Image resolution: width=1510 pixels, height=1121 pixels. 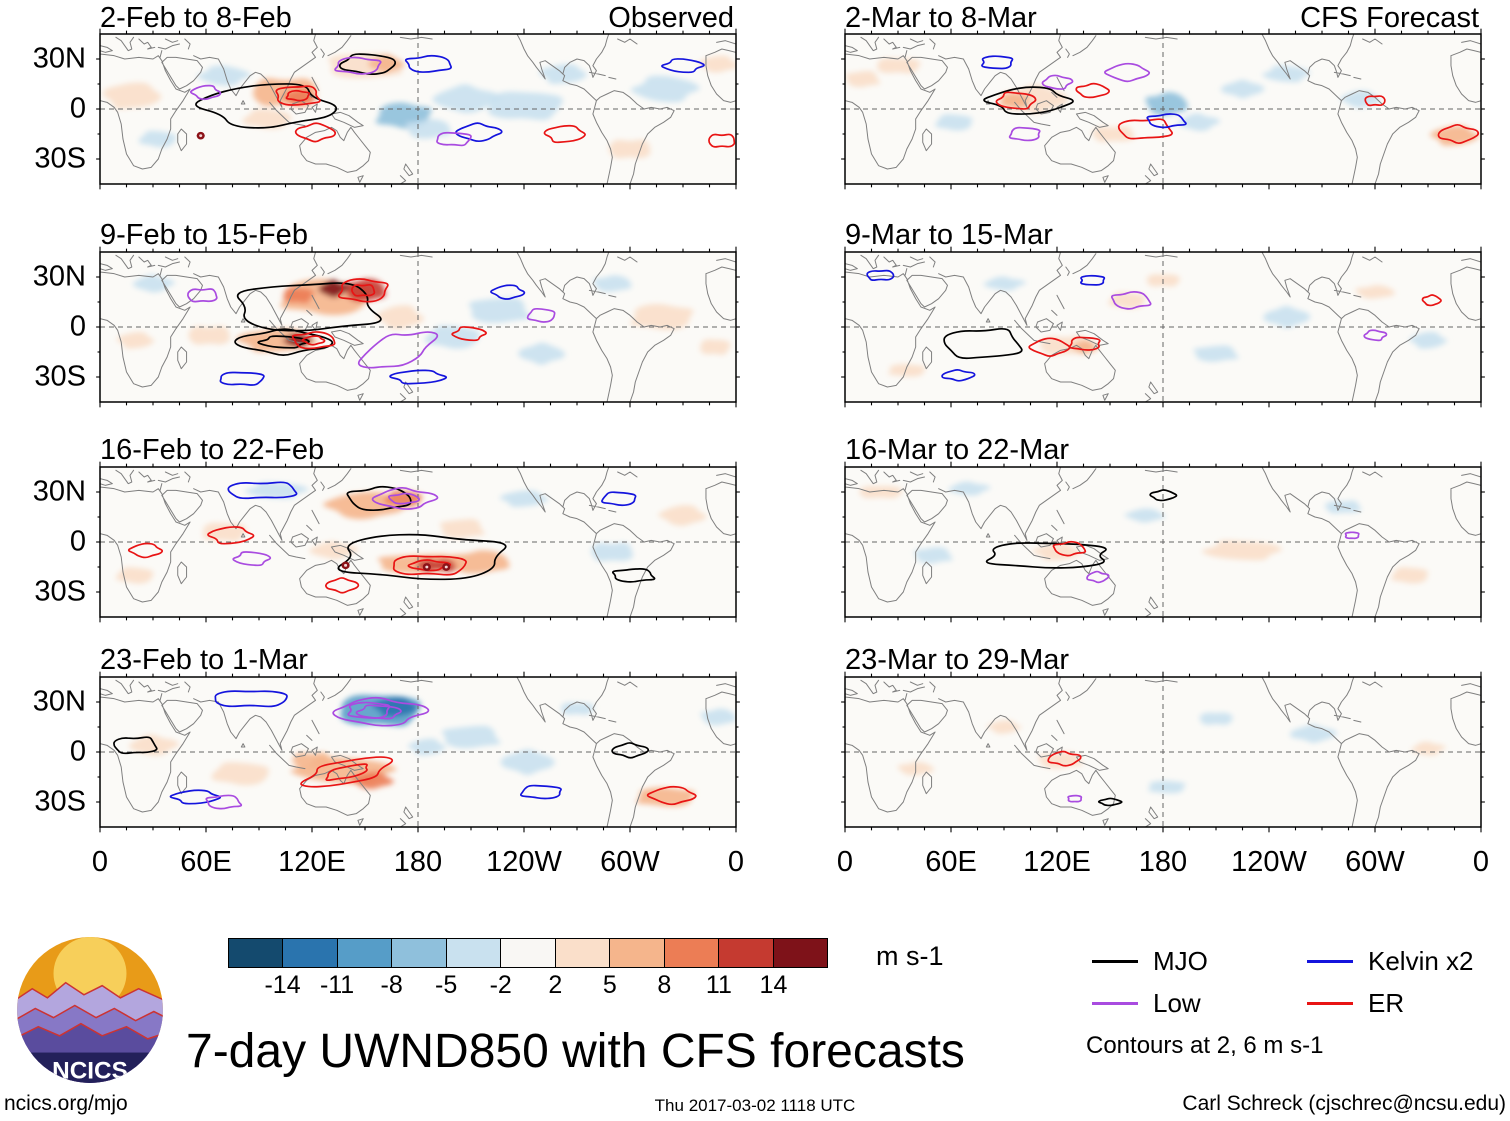 I want to click on x-tick-label: 180, so click(x=418, y=862).